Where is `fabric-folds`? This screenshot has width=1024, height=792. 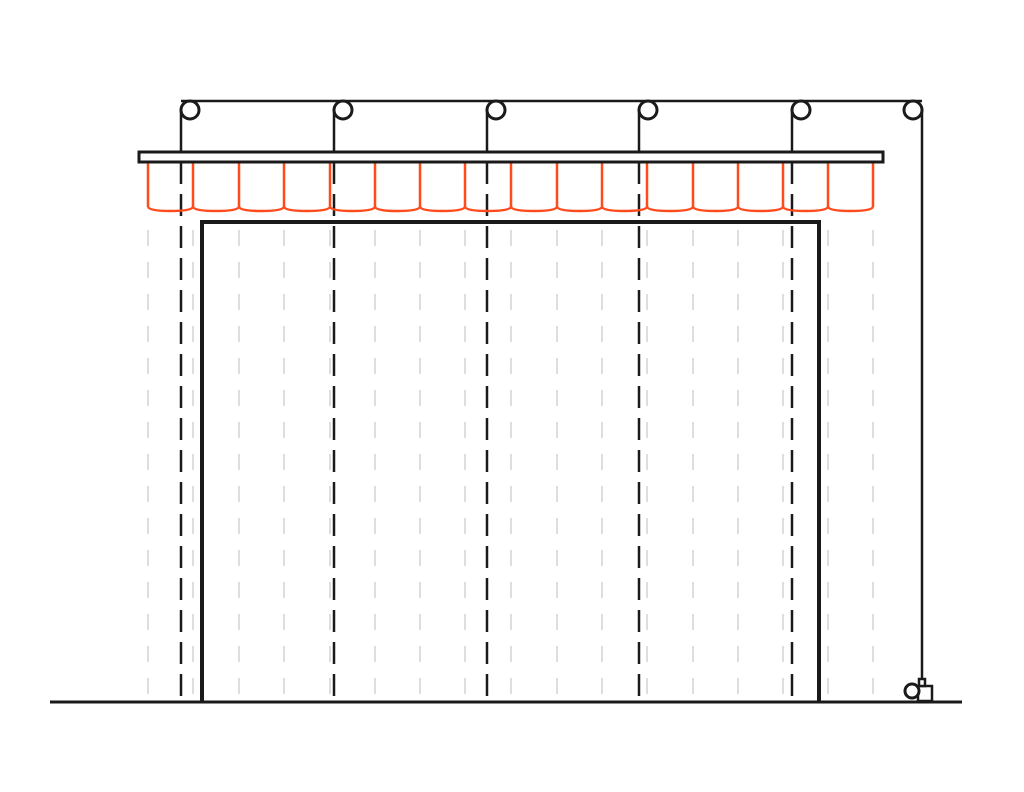 fabric-folds is located at coordinates (510, 188).